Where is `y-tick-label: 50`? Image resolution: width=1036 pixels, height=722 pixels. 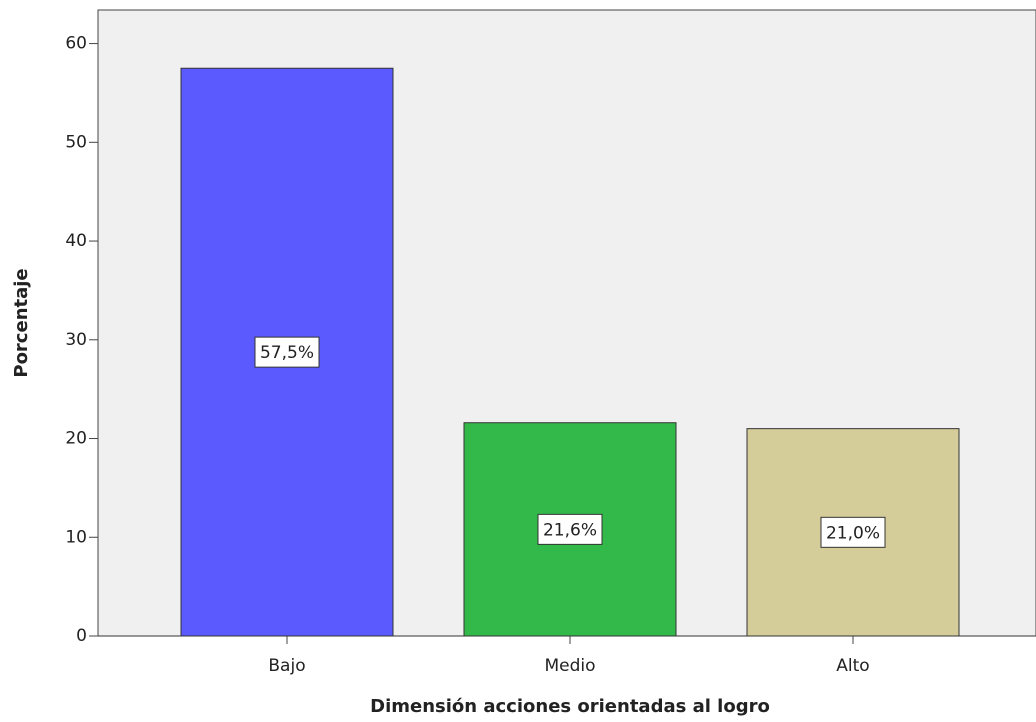 y-tick-label: 50 is located at coordinates (76, 142).